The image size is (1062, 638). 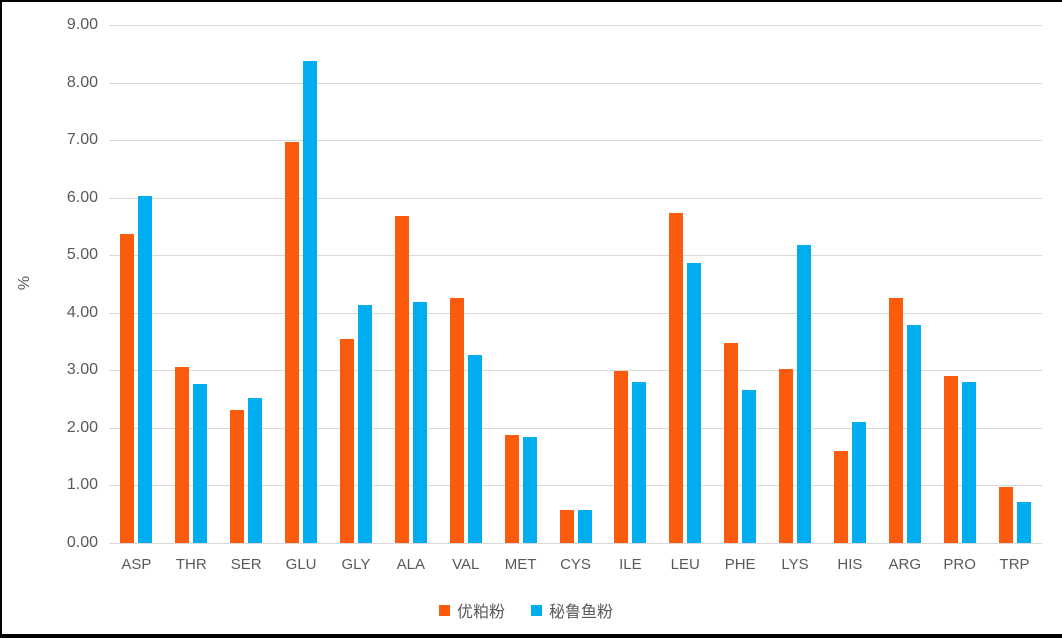 What do you see at coordinates (246, 564) in the screenshot?
I see `x-tick-label-ser: SER` at bounding box center [246, 564].